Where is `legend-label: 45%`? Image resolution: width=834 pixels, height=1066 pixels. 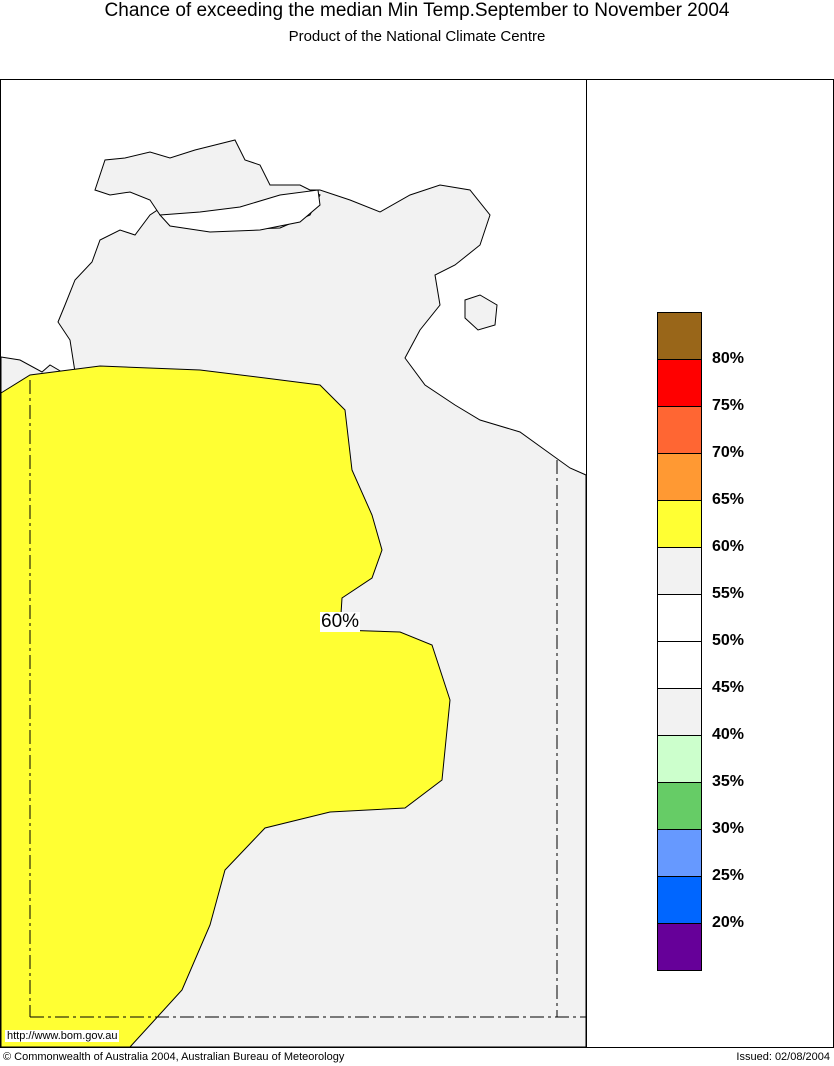
legend-label: 45% is located at coordinates (728, 687).